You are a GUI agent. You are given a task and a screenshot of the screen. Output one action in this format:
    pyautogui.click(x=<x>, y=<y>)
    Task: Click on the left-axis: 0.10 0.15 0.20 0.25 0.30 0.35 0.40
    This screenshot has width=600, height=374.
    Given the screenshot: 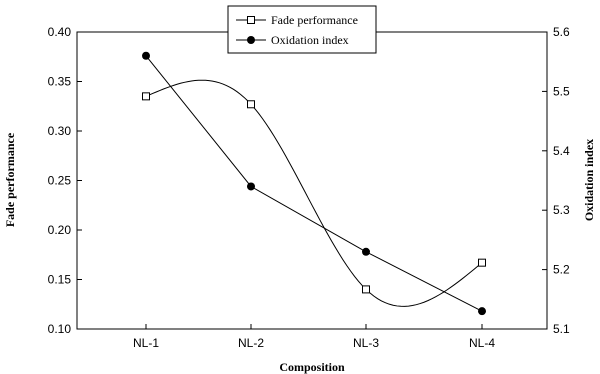 What is the action you would take?
    pyautogui.click(x=65, y=180)
    